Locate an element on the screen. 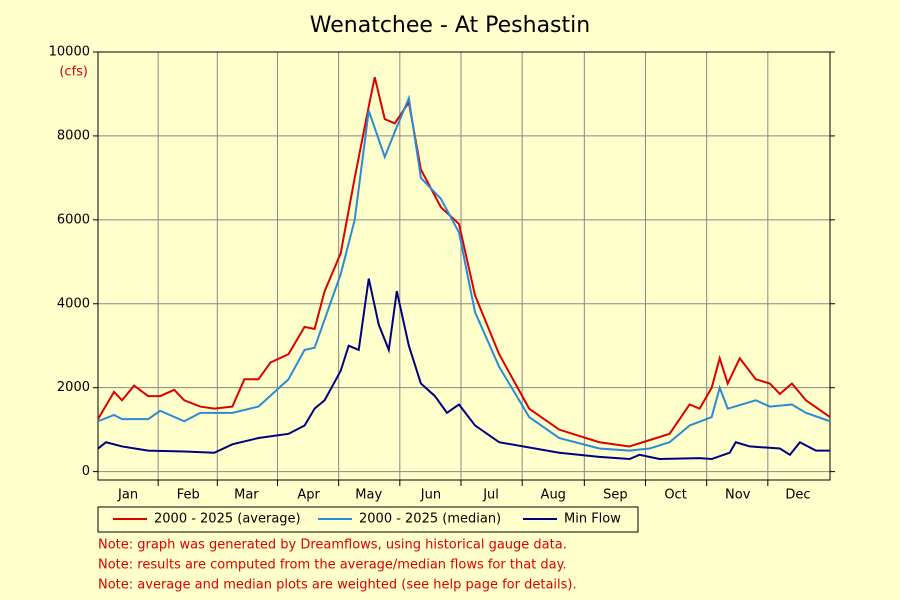 This screenshot has height=600, width=900. y-tick-label: 4000 is located at coordinates (73, 303).